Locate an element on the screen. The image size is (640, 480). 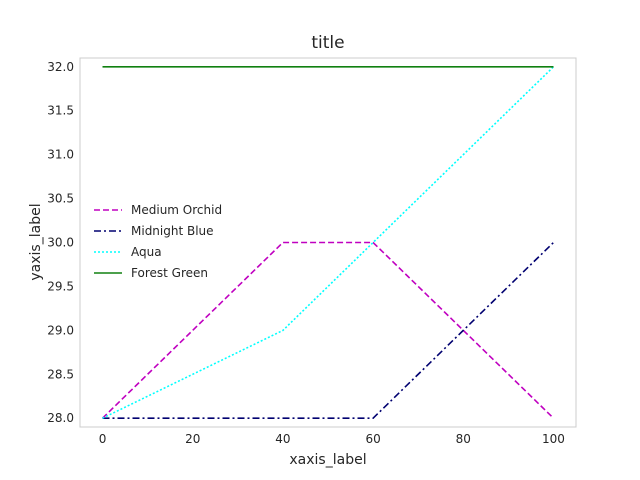
y-axis-label: yaxis_label is located at coordinates (36, 241).